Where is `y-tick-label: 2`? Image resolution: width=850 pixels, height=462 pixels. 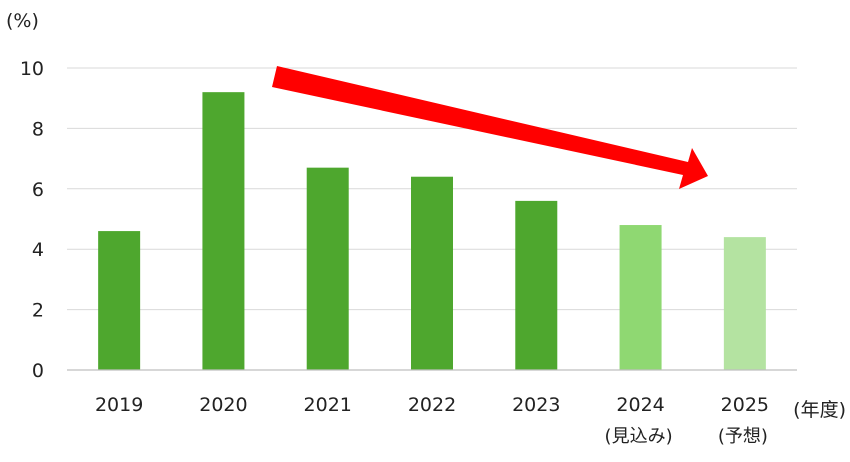 y-tick-label: 2 is located at coordinates (38, 311).